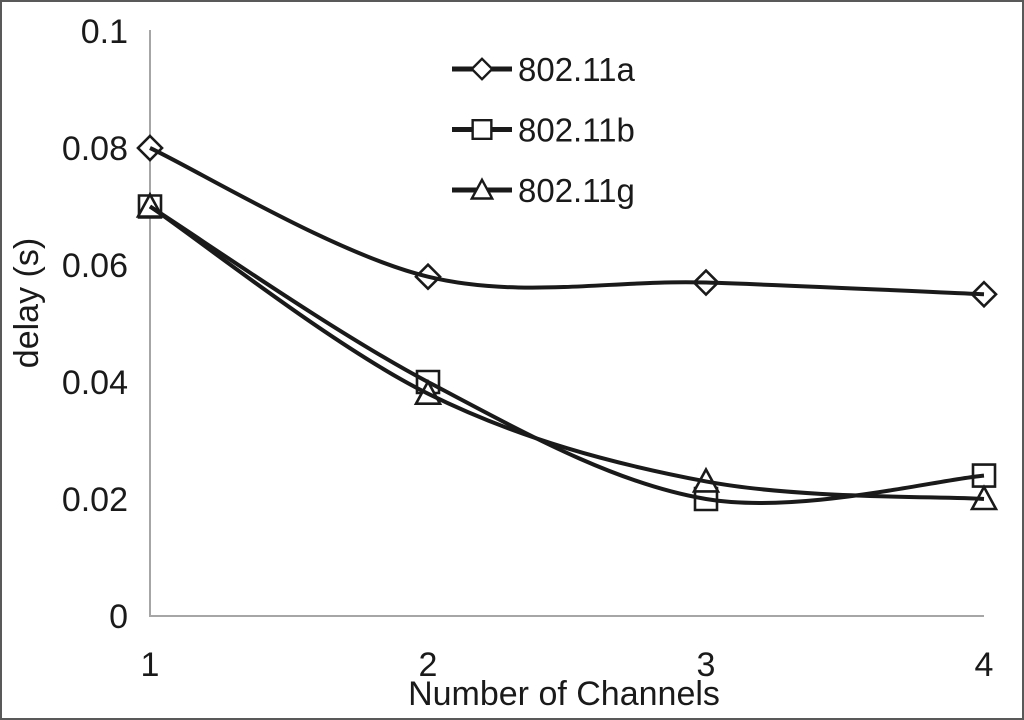 This screenshot has width=1024, height=720. I want to click on y-tick-label: 0.06, so click(95, 266).